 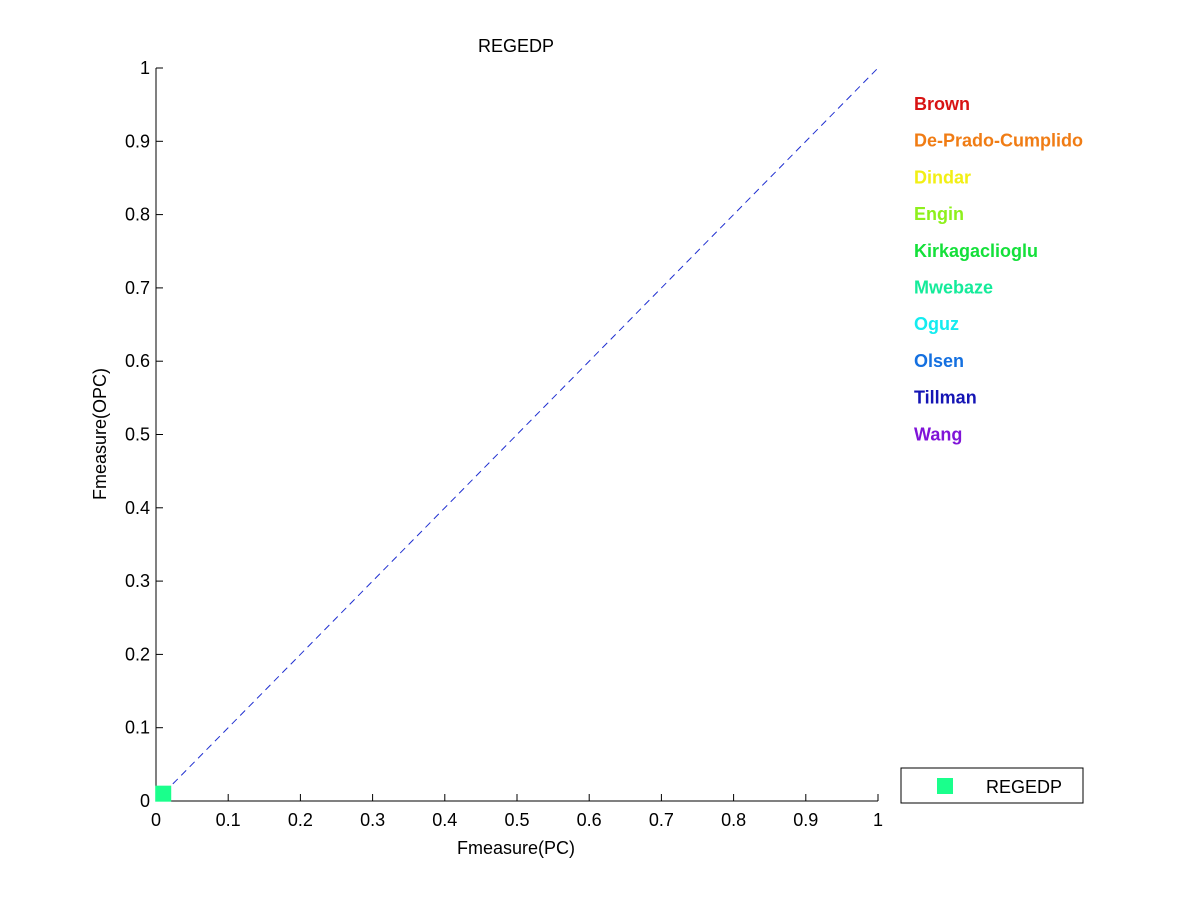 I want to click on x-ticks: 0 0.1 0.2 0.3 0.4 0.5 0.6 0.7 0.8 0.9 1, so click(x=517, y=812).